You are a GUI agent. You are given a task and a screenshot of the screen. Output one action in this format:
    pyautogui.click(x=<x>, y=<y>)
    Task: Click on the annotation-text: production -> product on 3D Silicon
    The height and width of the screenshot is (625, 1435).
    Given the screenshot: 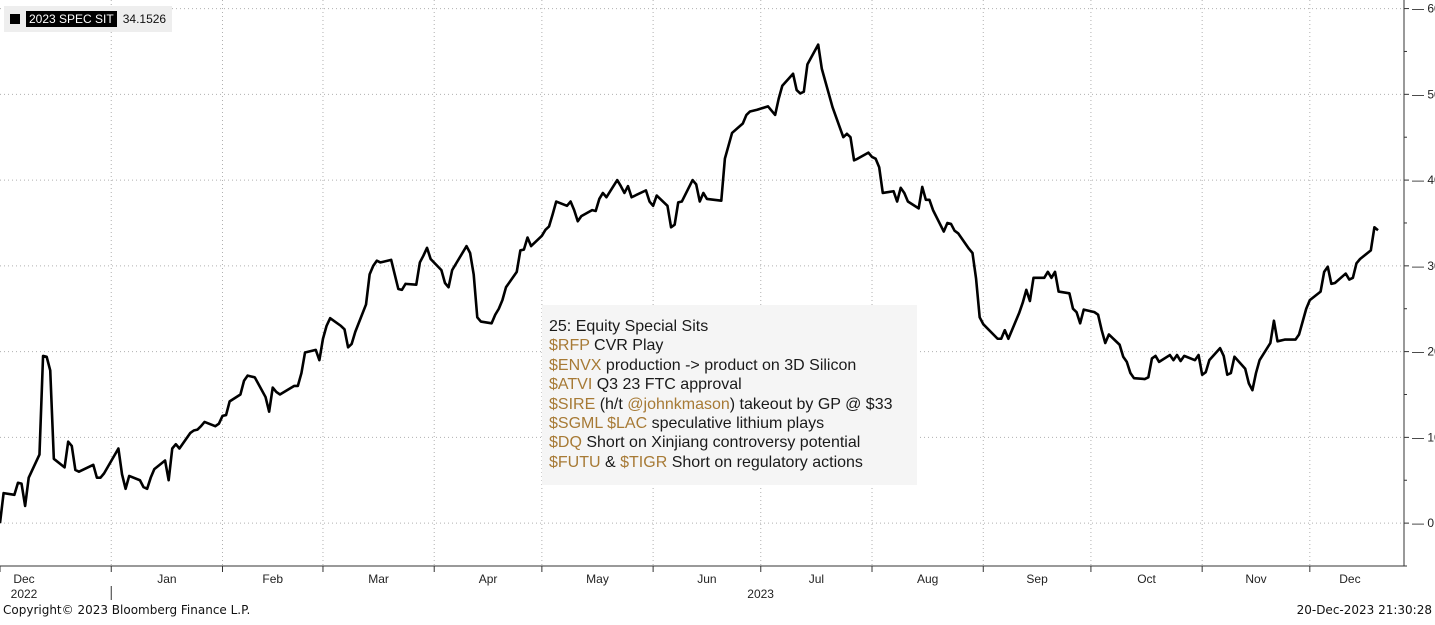 What is the action you would take?
    pyautogui.click(x=729, y=365)
    